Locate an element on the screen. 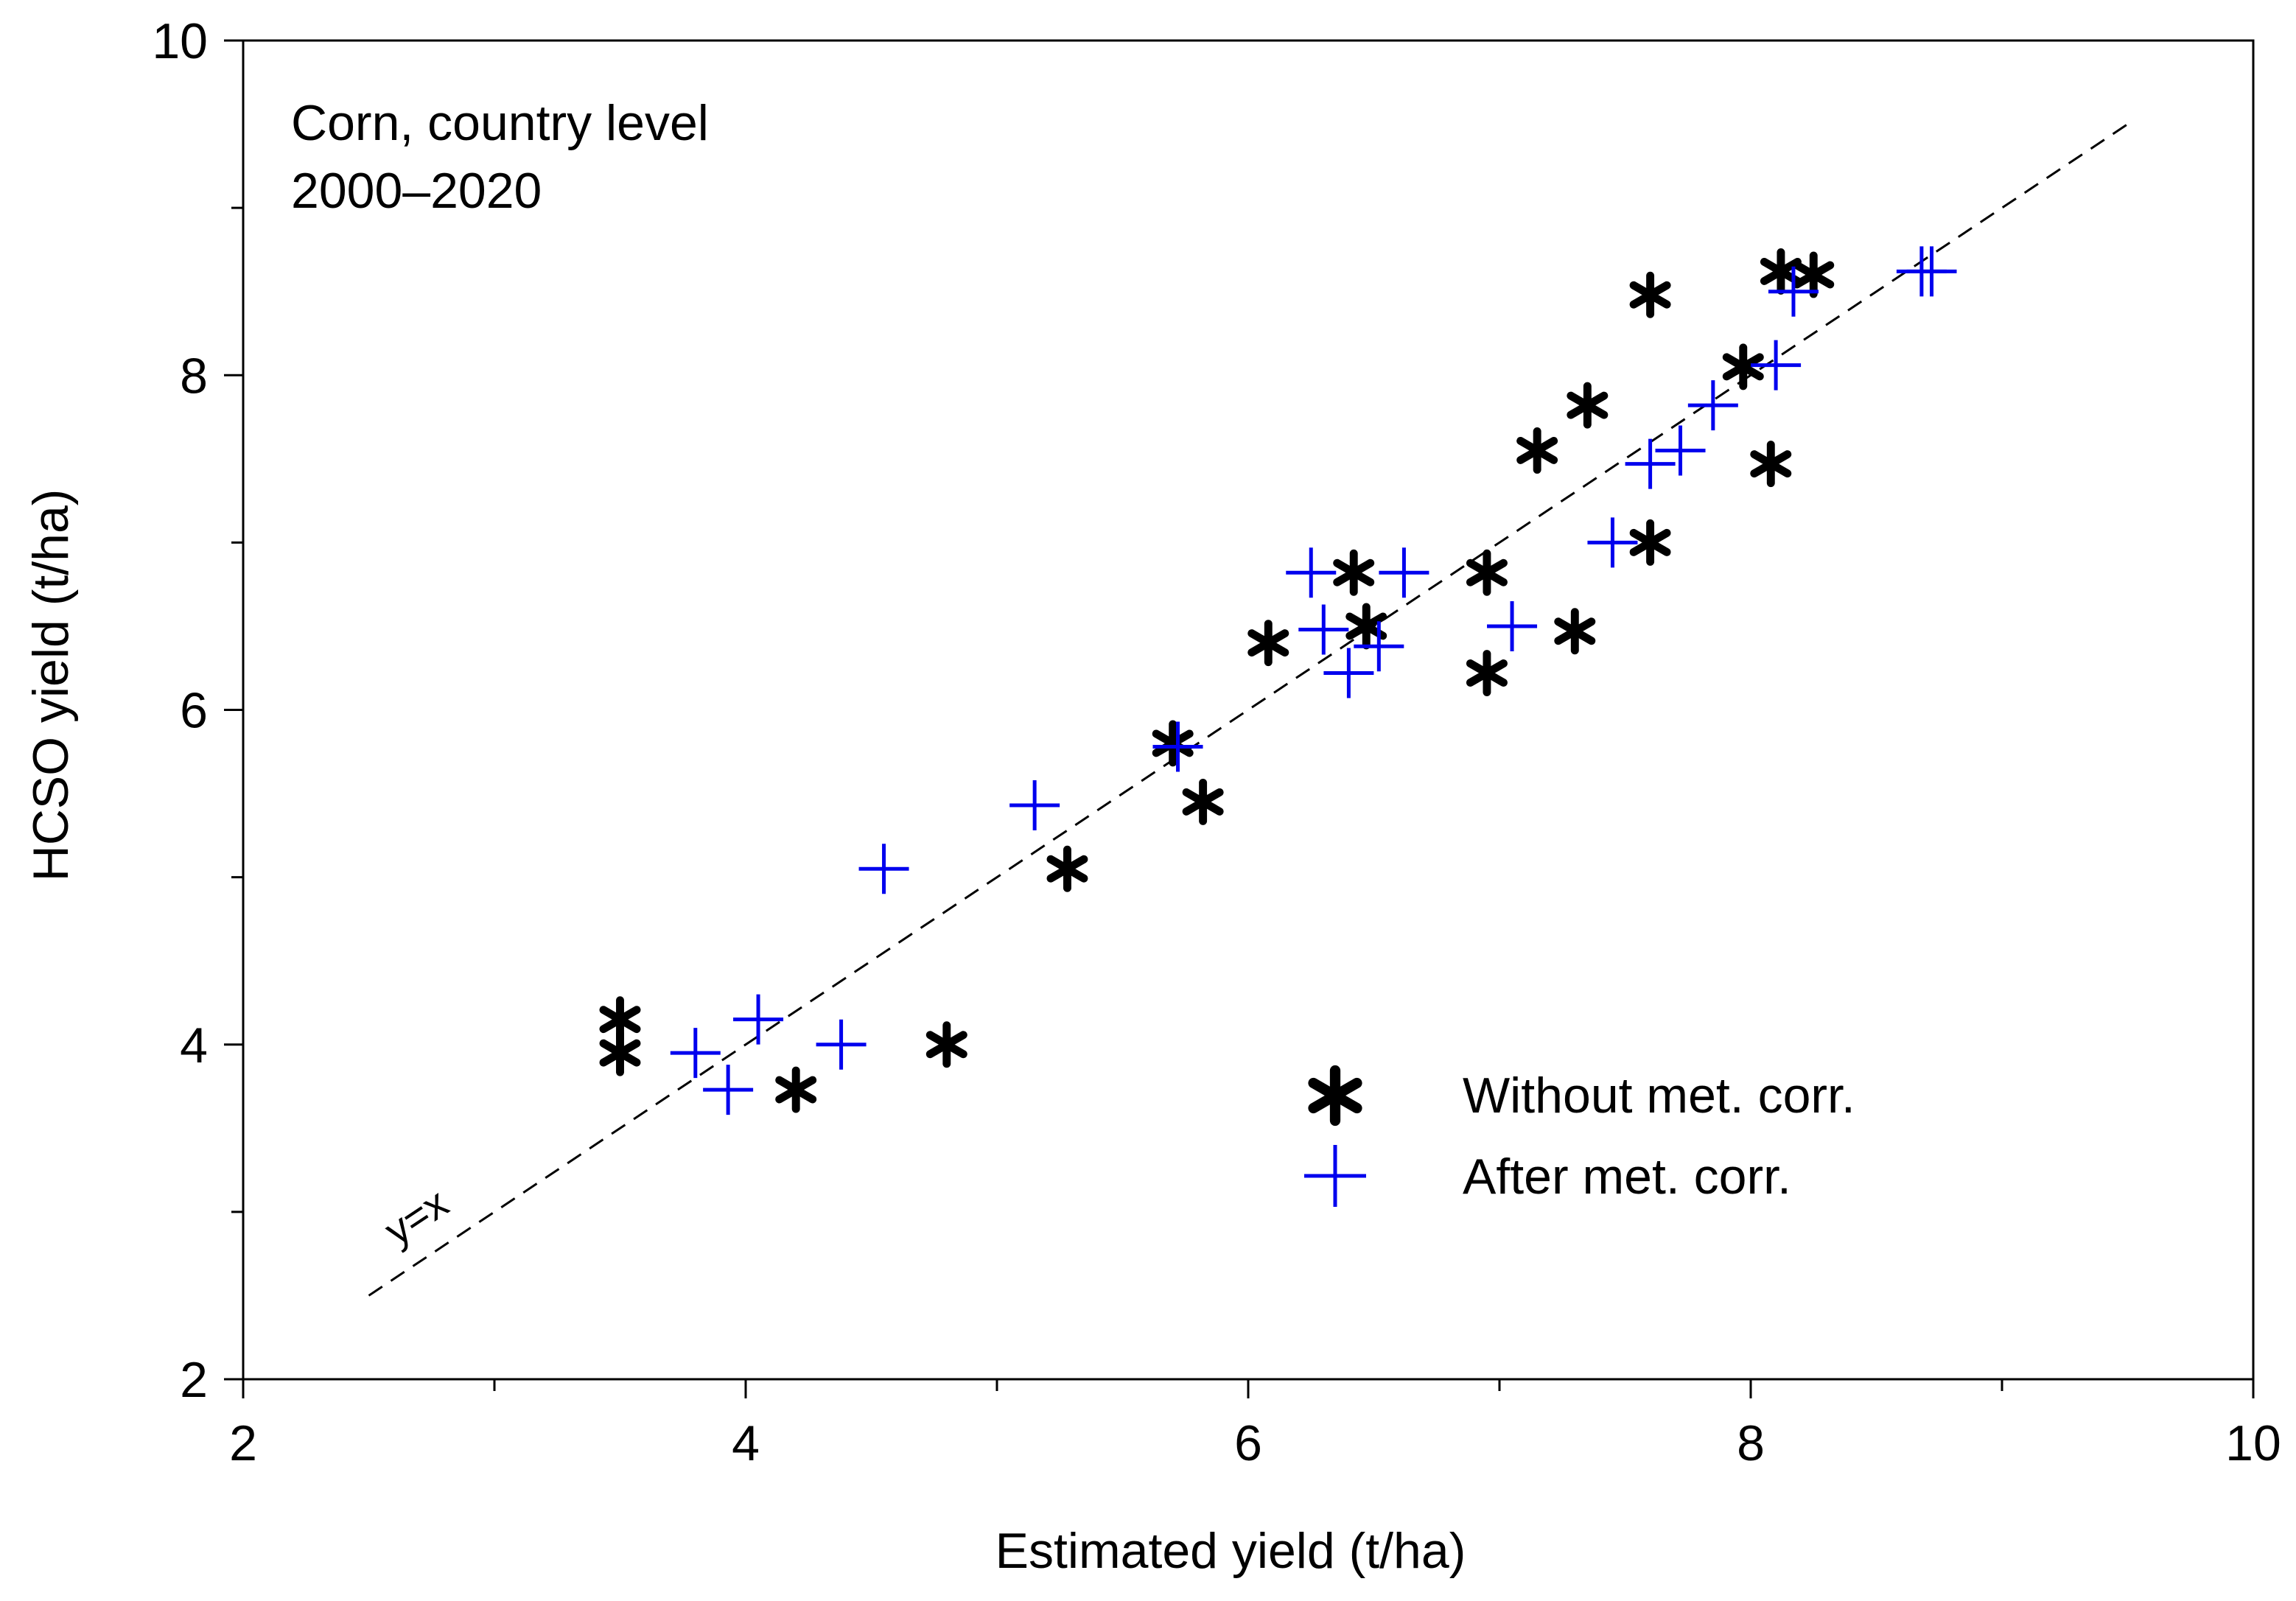  x-tick-label: 6 is located at coordinates (1248, 1443).